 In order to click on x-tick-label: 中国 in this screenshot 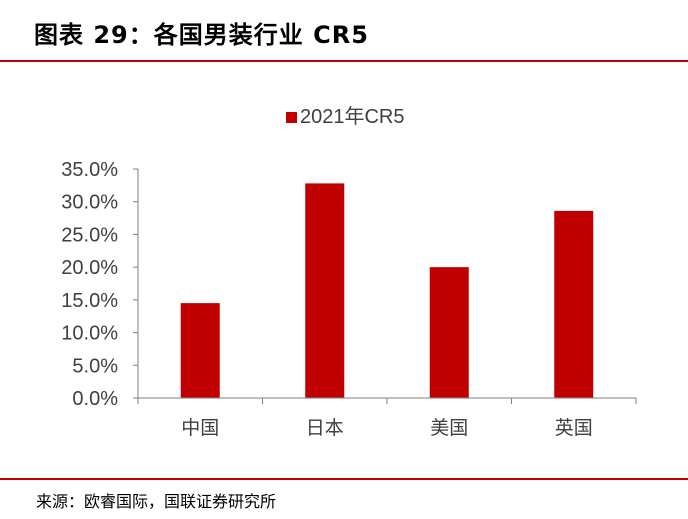, I will do `click(200, 428)`.